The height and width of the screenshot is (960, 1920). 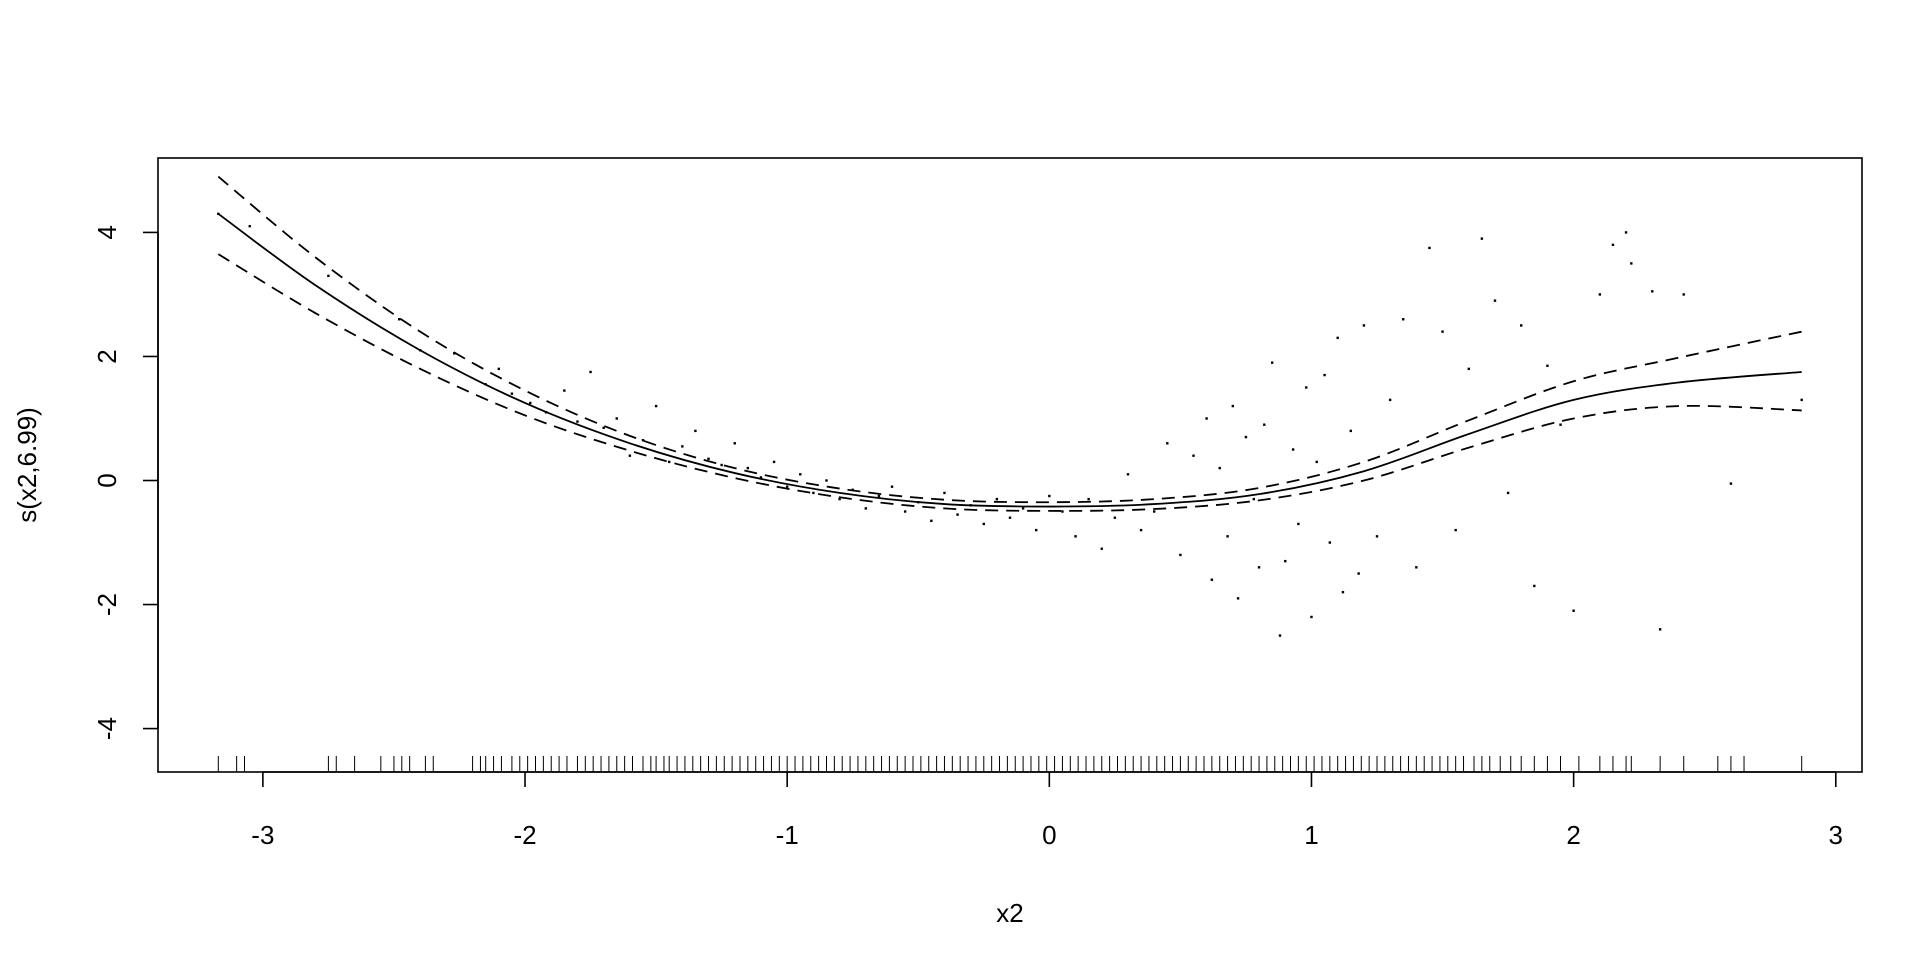 What do you see at coordinates (107, 232) in the screenshot?
I see `y-tick-label: 4` at bounding box center [107, 232].